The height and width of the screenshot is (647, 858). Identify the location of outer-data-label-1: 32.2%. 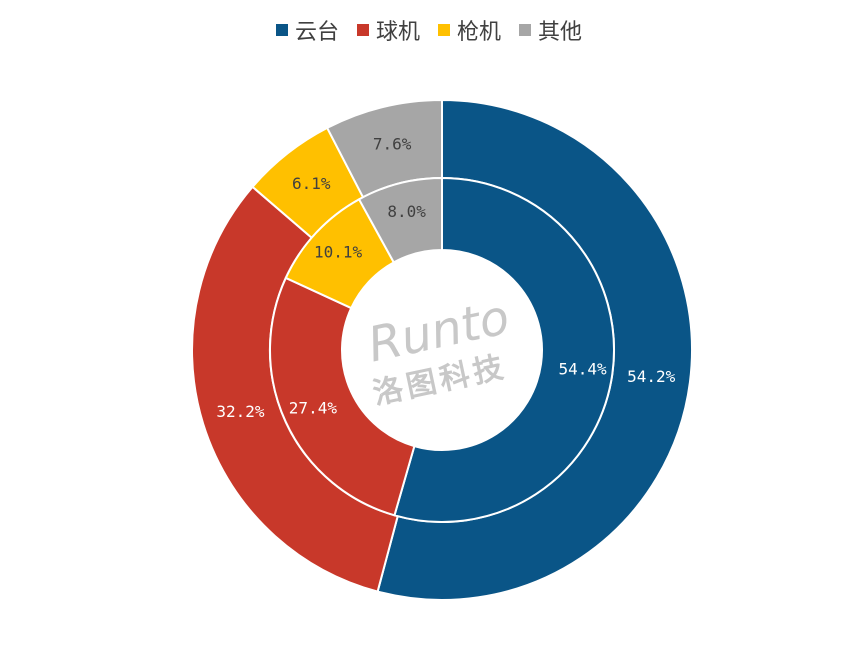
(240, 411).